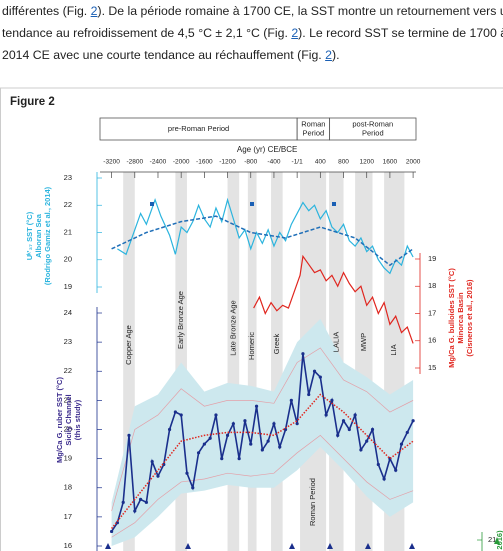 The width and height of the screenshot is (503, 551). I want to click on x-tick-label: -2000, so click(181, 162).